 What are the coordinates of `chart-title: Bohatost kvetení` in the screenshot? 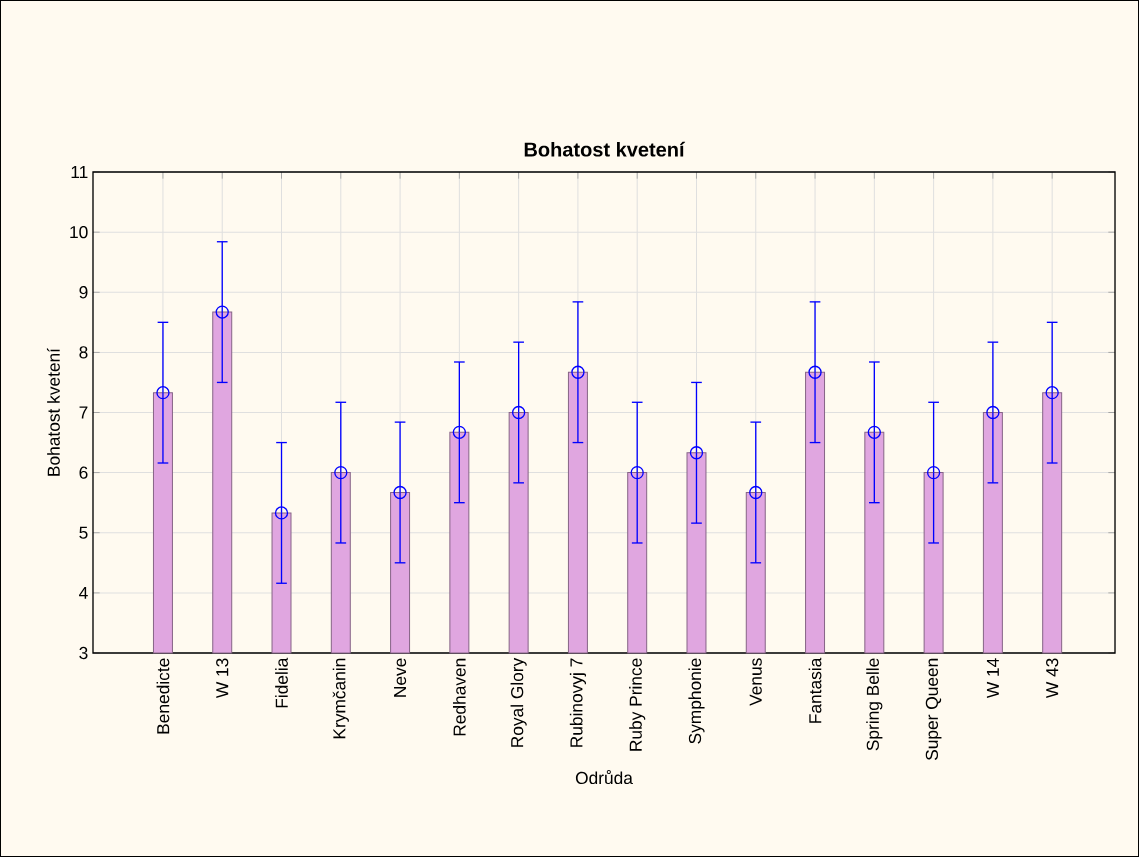 It's located at (605, 149).